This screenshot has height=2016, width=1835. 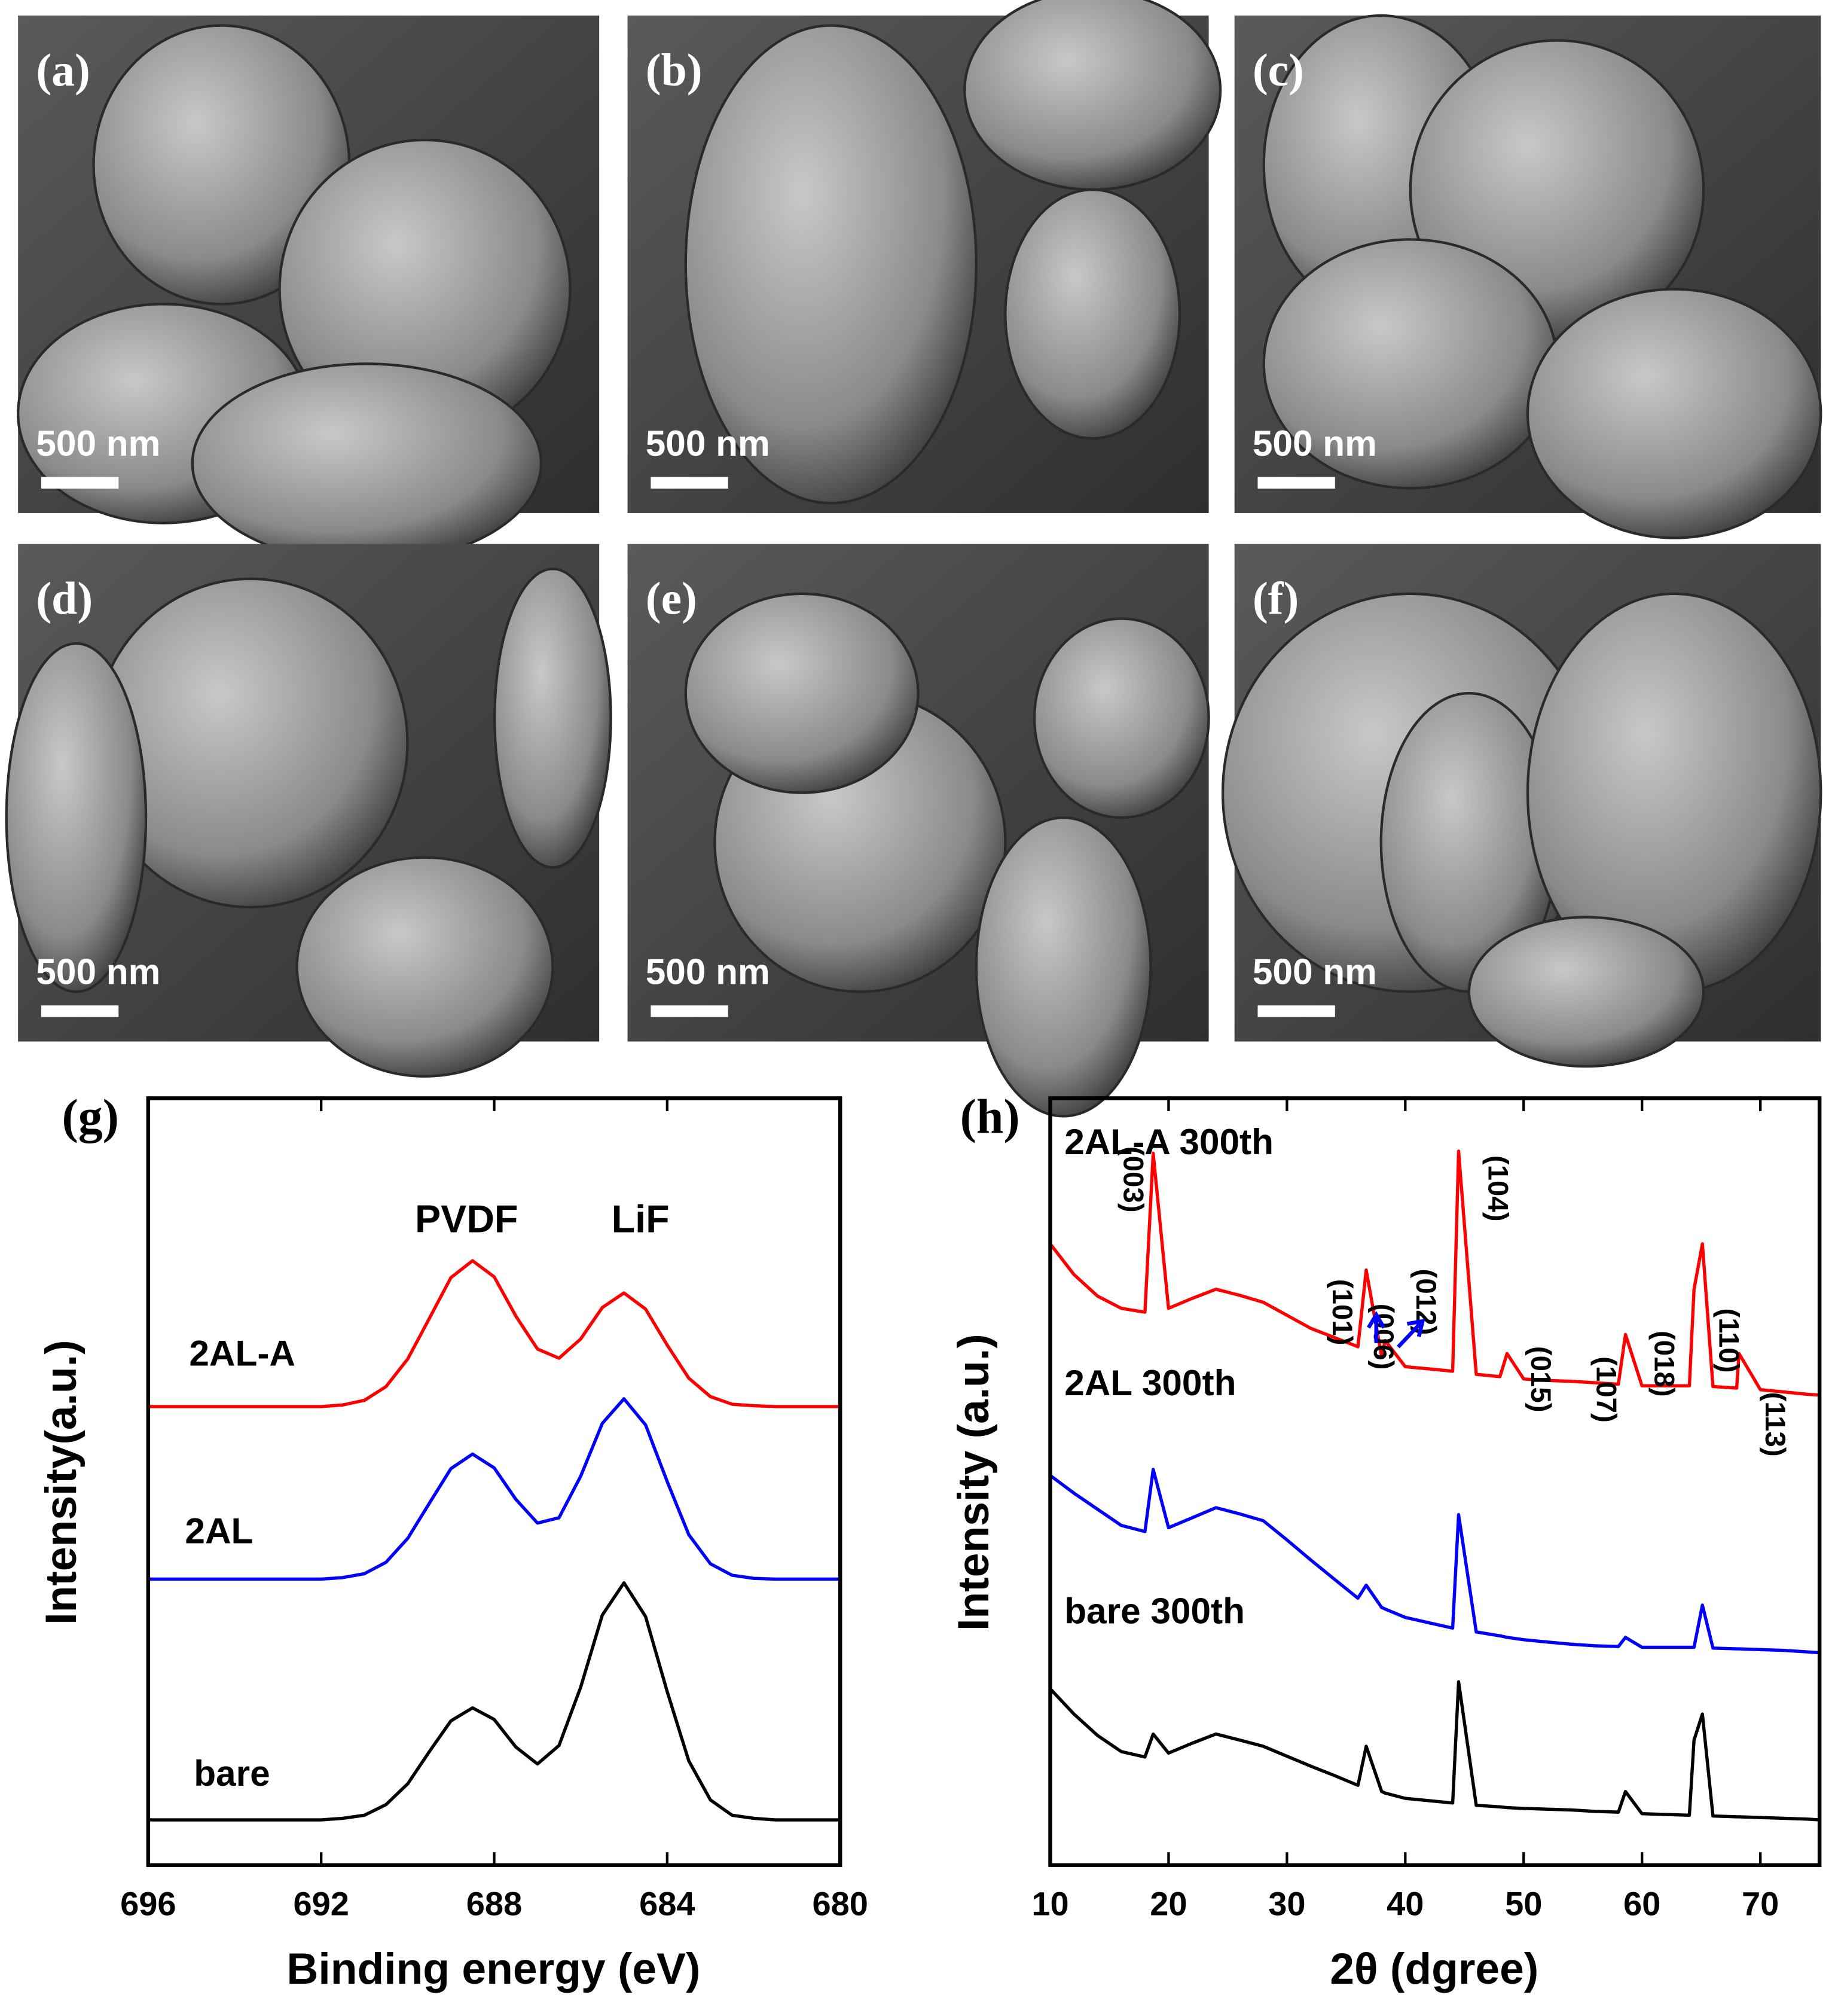 I want to click on plot-frame, so click(x=494, y=1481).